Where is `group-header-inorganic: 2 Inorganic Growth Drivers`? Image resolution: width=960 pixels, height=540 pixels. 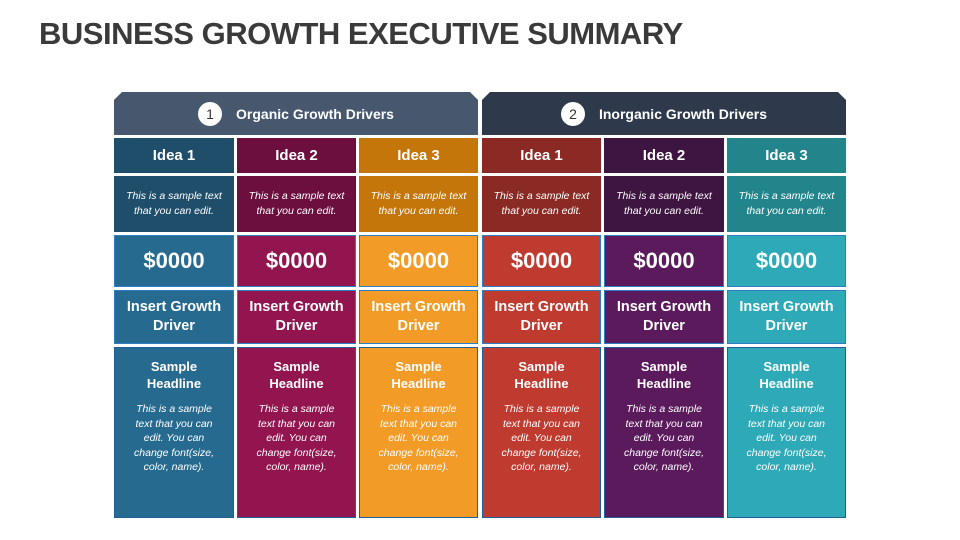
group-header-inorganic: 2 Inorganic Growth Drivers is located at coordinates (664, 113).